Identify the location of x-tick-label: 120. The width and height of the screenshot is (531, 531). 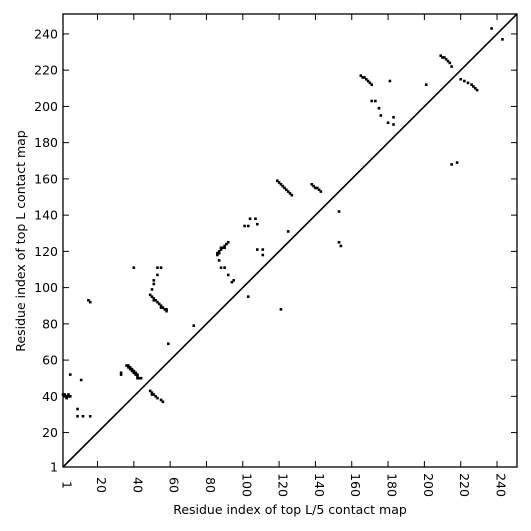
(283, 485).